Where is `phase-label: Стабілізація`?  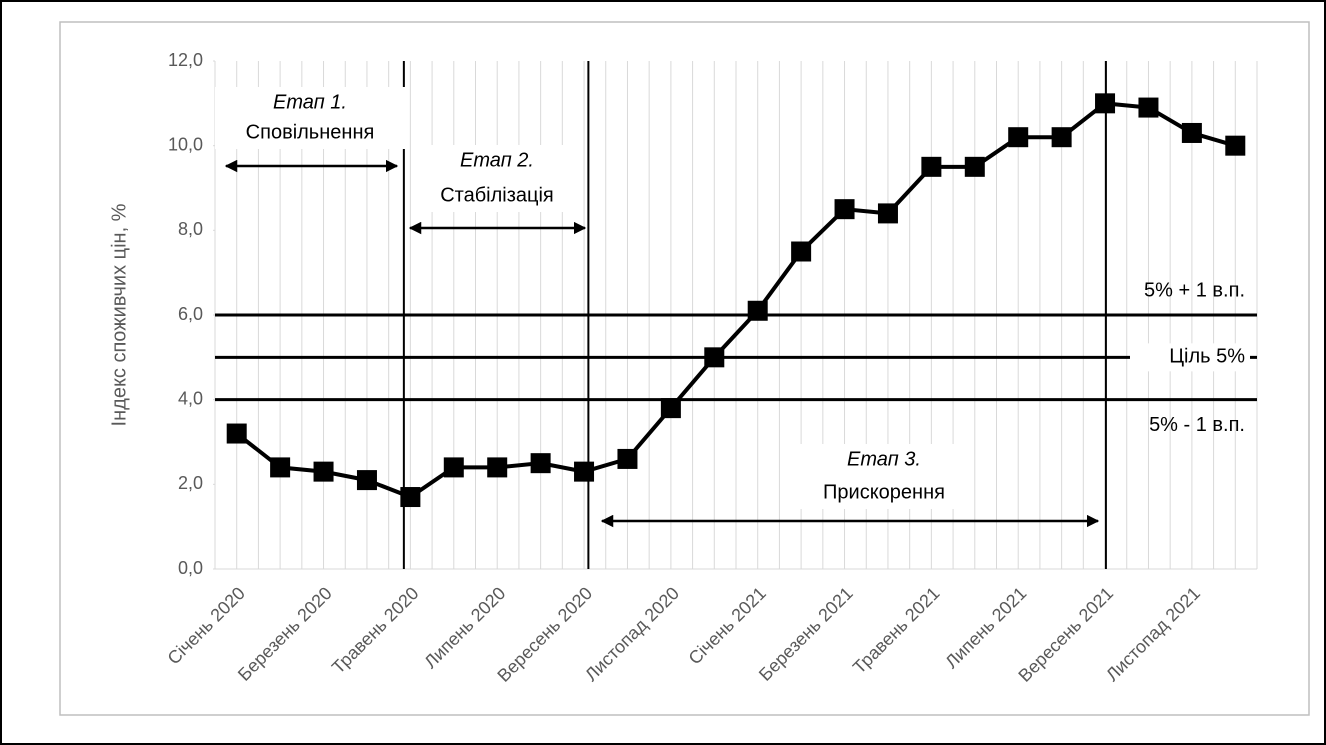
phase-label: Стабілізація is located at coordinates (497, 195).